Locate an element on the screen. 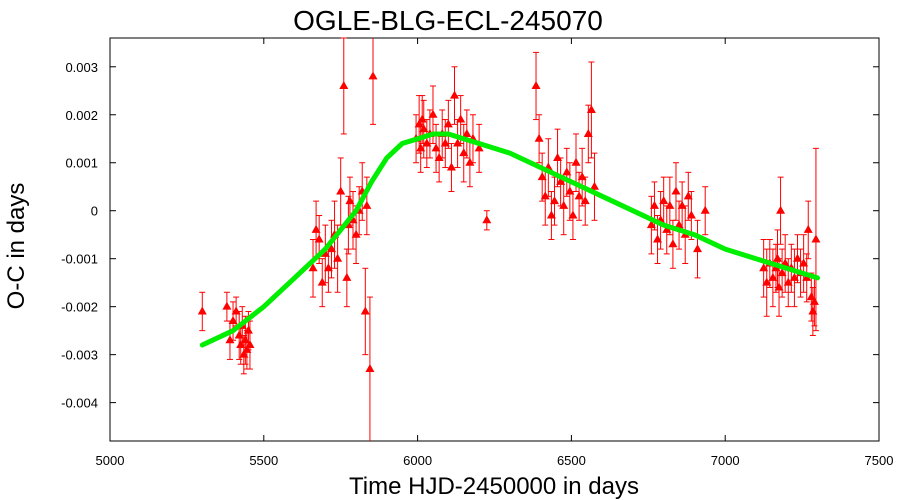 This screenshot has width=900, height=500. x-tick-label: 7000 is located at coordinates (725, 460).